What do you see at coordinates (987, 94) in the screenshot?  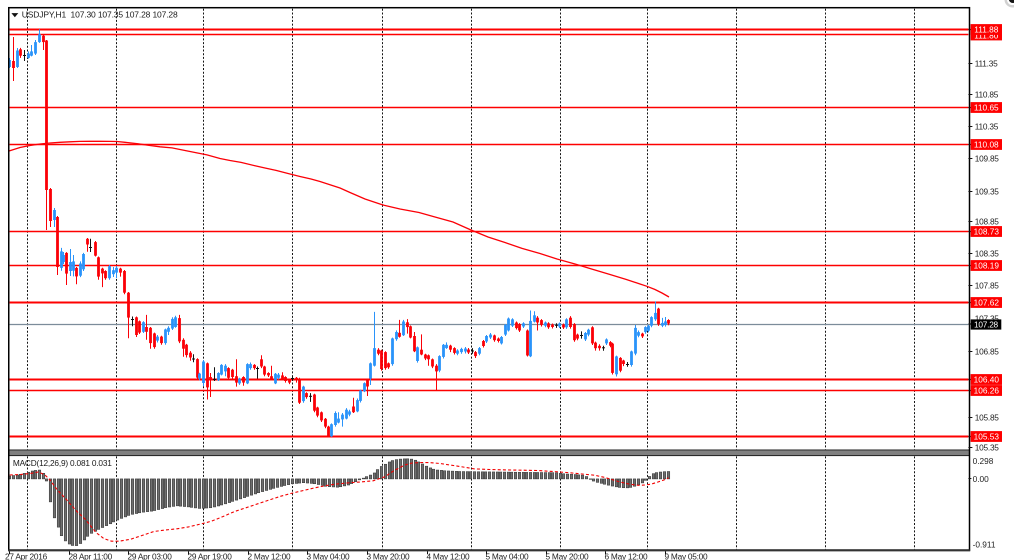 I see `svg-text: 110.85` at bounding box center [987, 94].